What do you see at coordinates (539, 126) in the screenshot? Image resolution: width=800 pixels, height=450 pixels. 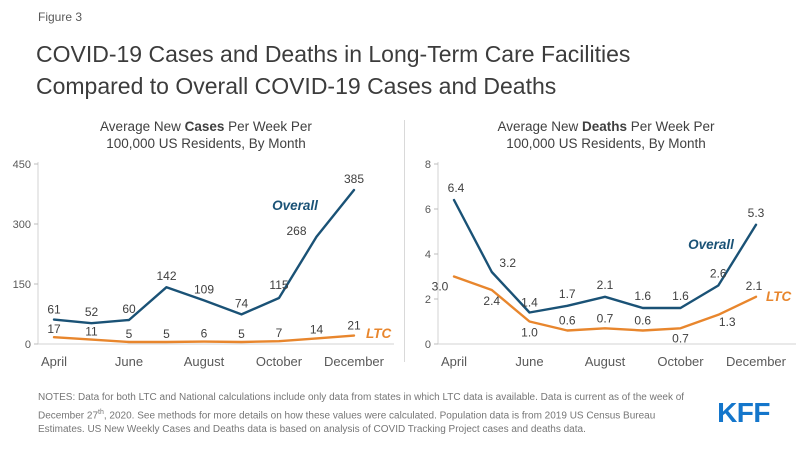 I see `deaths-title-pre: Average New` at bounding box center [539, 126].